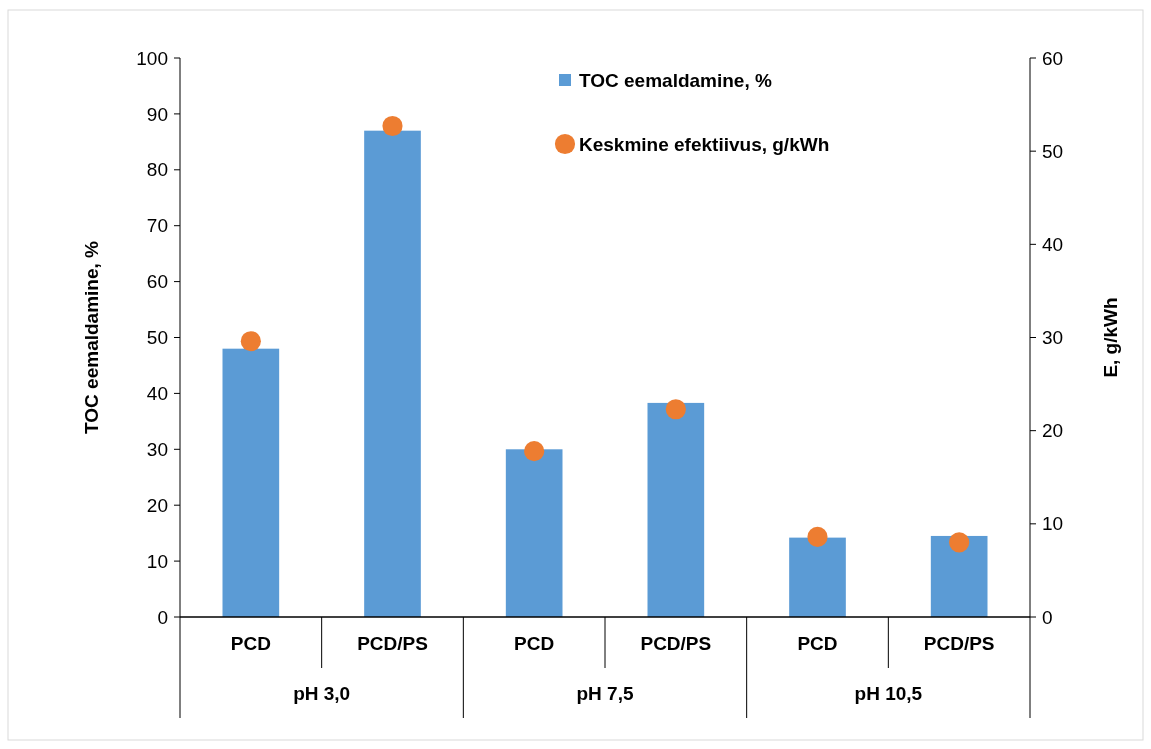 The width and height of the screenshot is (1151, 749). What do you see at coordinates (1053, 151) in the screenshot?
I see `y2-tick-label: 50` at bounding box center [1053, 151].